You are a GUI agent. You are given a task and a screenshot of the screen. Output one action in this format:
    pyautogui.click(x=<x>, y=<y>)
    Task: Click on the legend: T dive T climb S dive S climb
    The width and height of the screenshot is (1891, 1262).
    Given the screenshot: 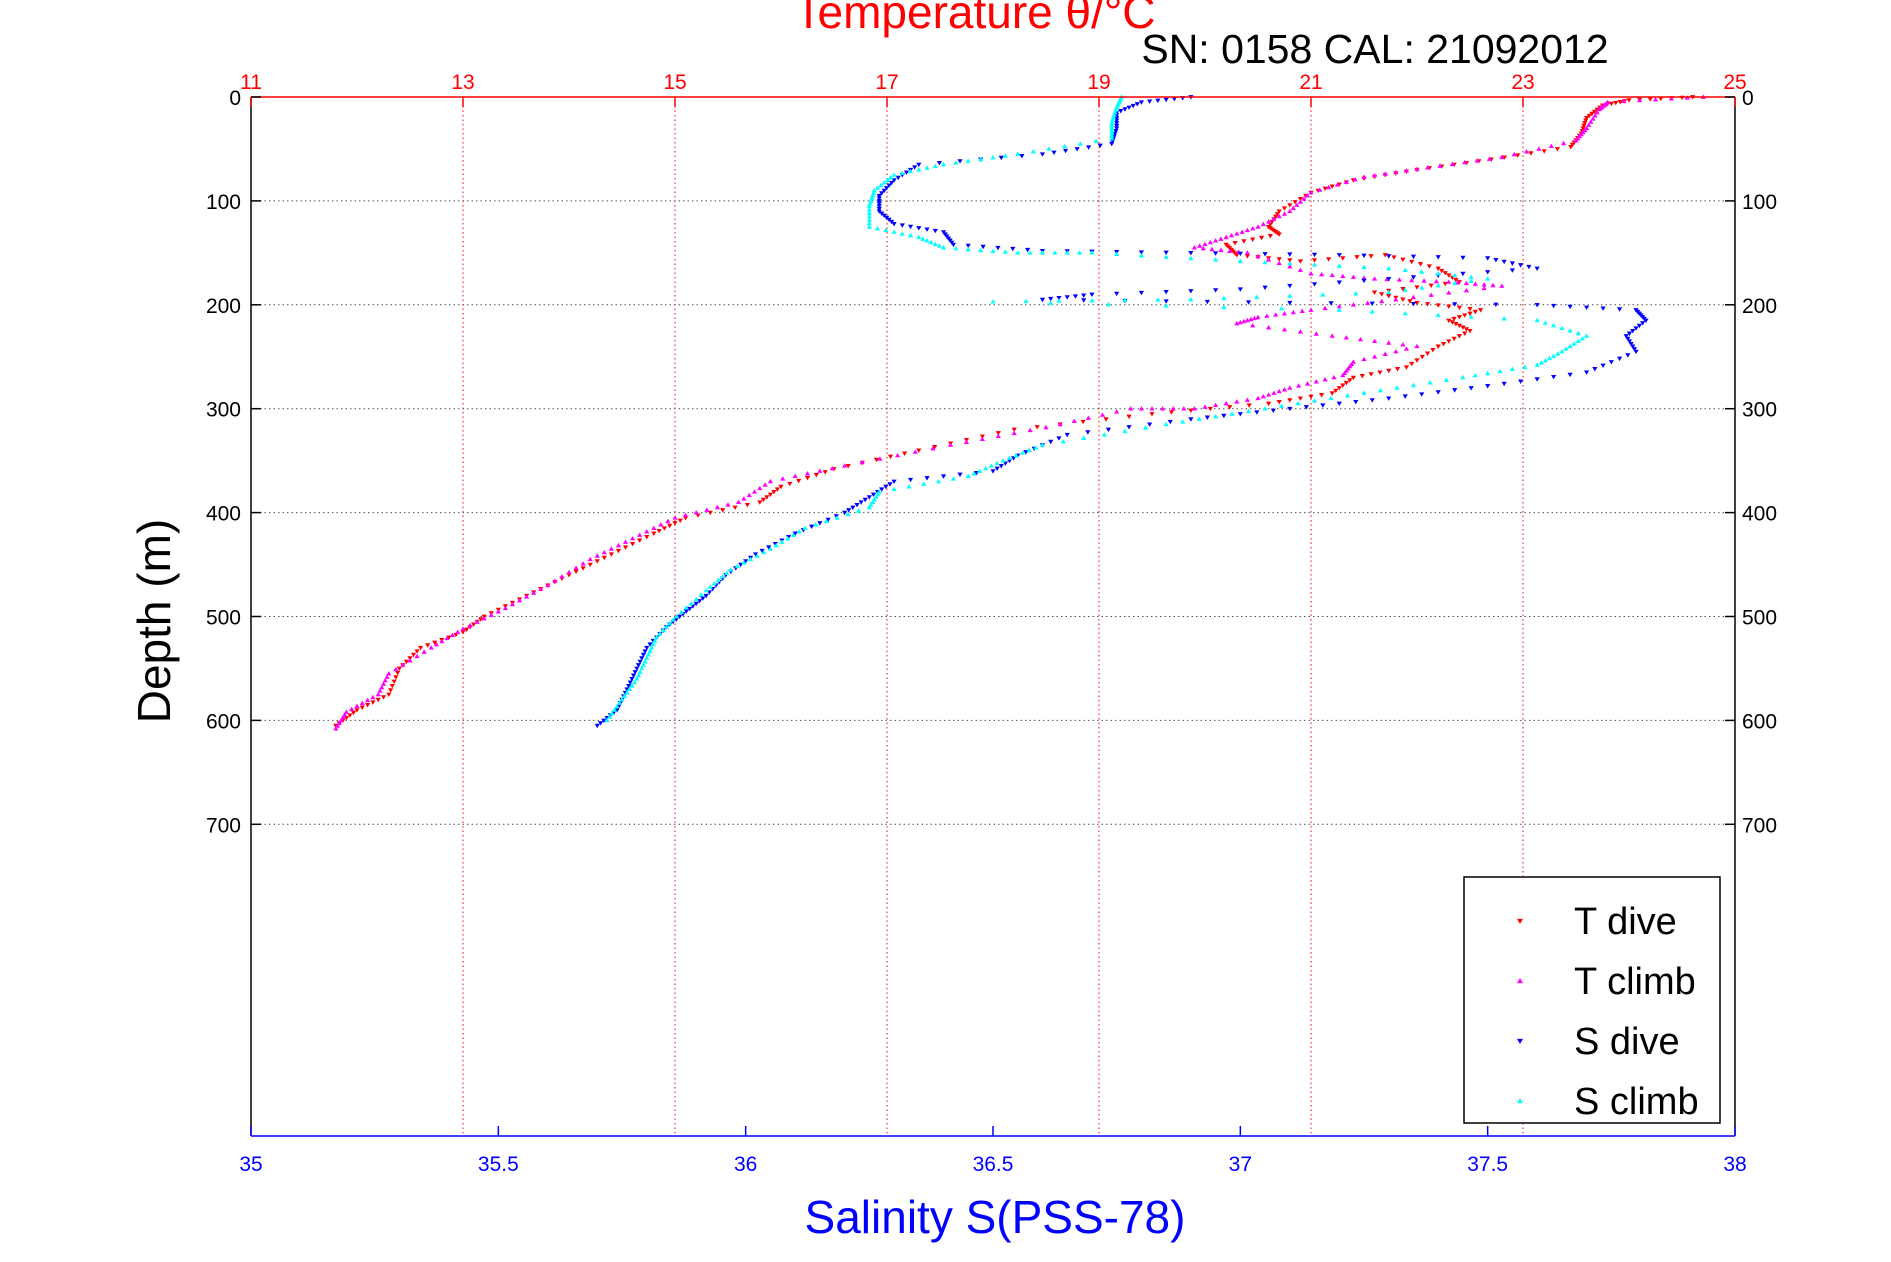 What is the action you would take?
    pyautogui.click(x=1592, y=1000)
    